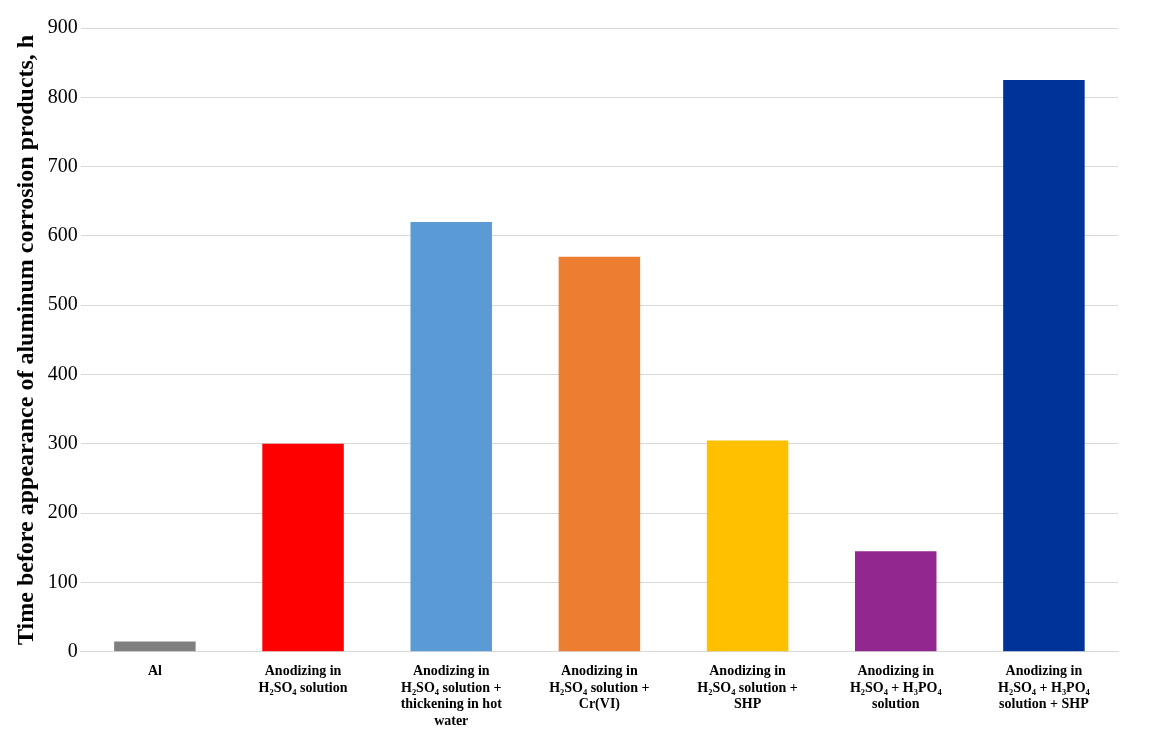 The height and width of the screenshot is (747, 1153). I want to click on y-tick-label: 500, so click(62, 303).